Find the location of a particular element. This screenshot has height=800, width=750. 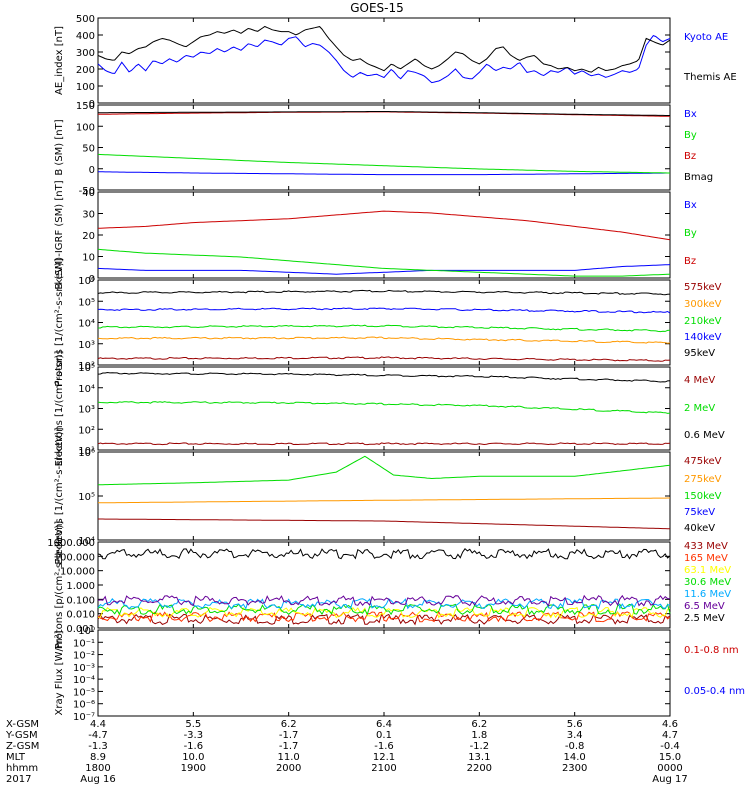

y-tick-label: 10⁻¹ is located at coordinates (84, 643).